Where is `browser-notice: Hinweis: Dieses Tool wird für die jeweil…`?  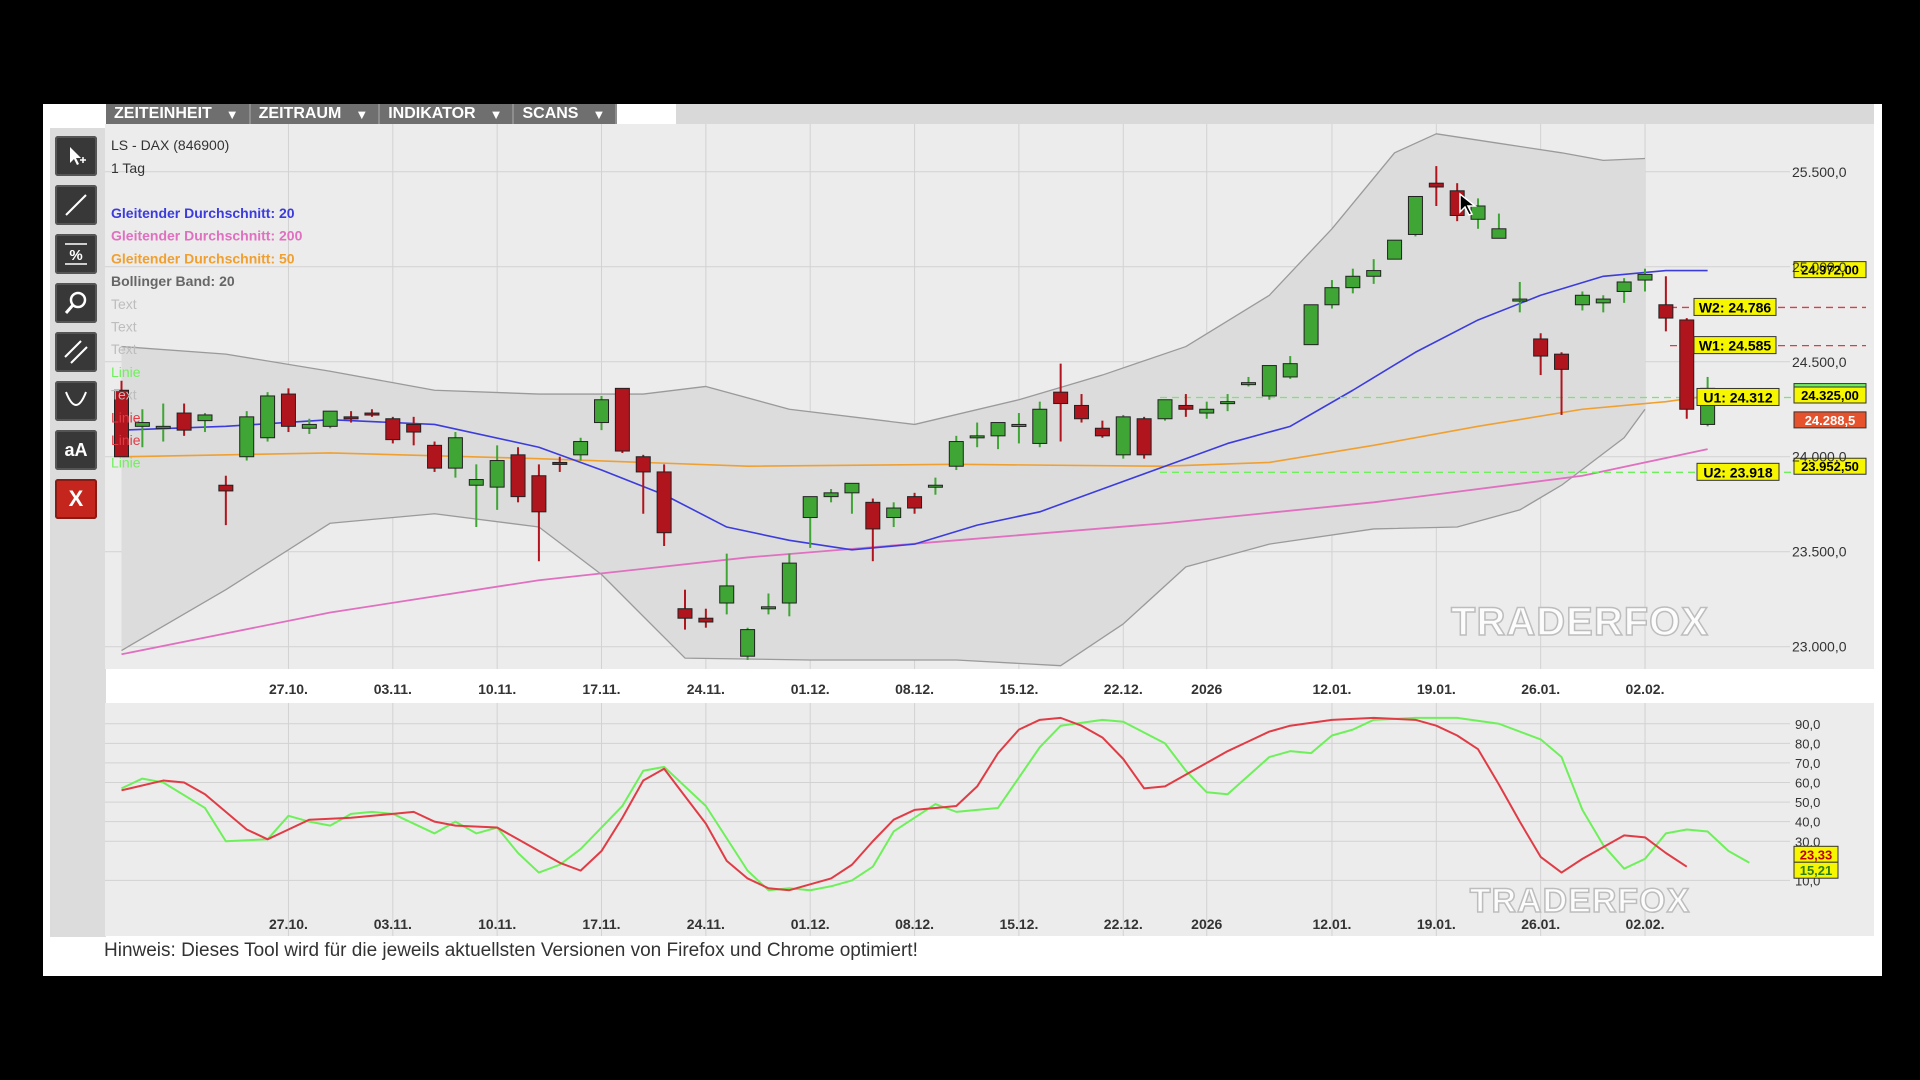 browser-notice: Hinweis: Dieses Tool wird für die jeweil… is located at coordinates (511, 950).